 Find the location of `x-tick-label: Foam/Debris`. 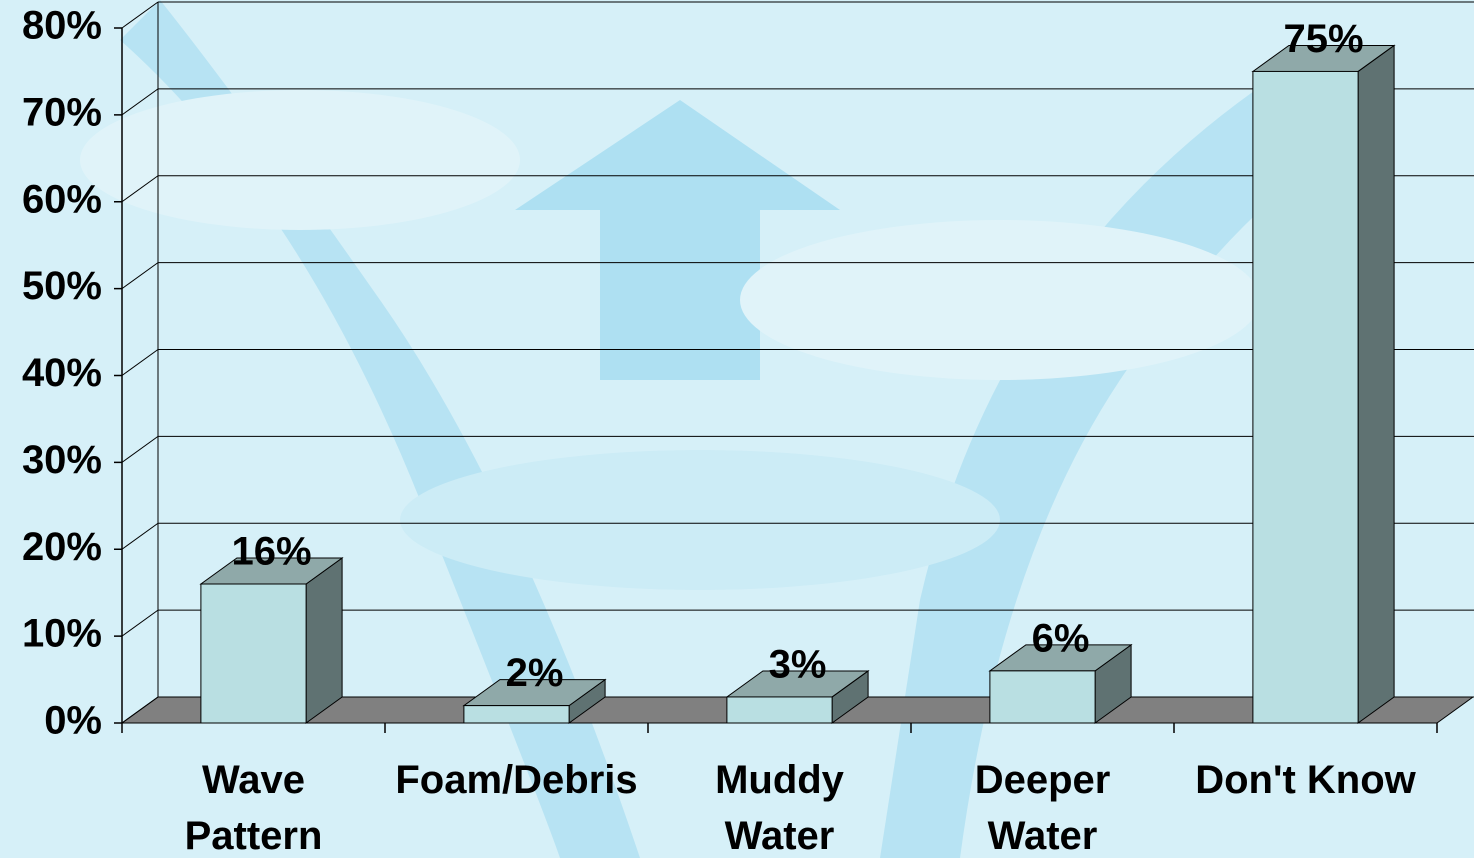

x-tick-label: Foam/Debris is located at coordinates (516, 780).